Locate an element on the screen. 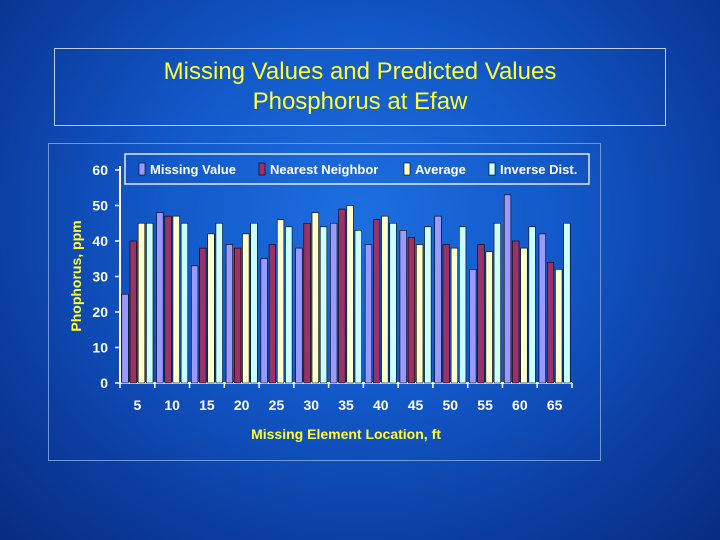 The height and width of the screenshot is (540, 720). y-tick-label: 50 is located at coordinates (100, 206).